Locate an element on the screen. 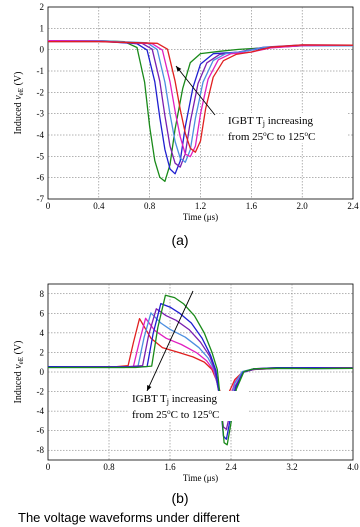 The width and height of the screenshot is (360, 527). y-tick-label: 8 is located at coordinates (42, 294).